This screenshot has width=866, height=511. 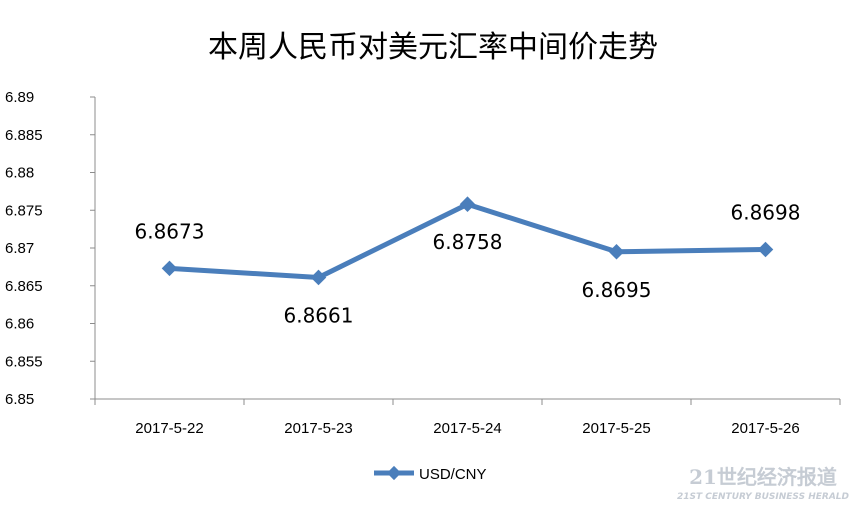 What do you see at coordinates (24, 135) in the screenshot?
I see `y-tick-label: 6.885` at bounding box center [24, 135].